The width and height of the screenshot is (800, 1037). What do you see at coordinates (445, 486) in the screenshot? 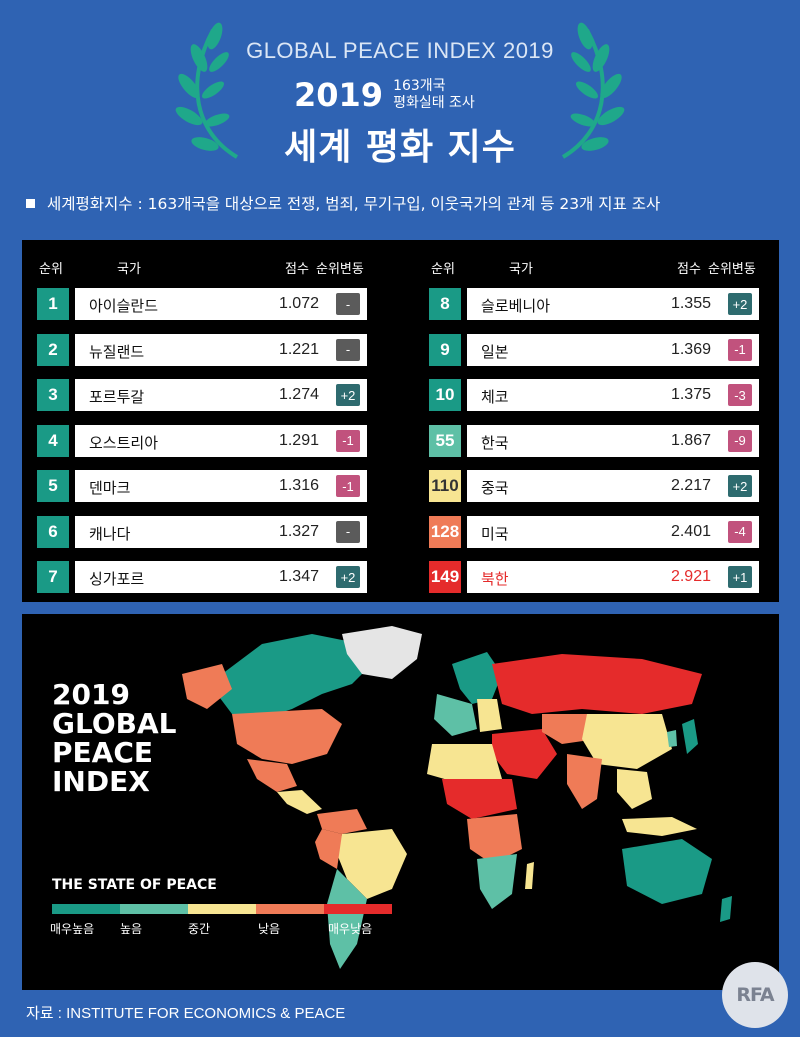
I see `rank-badge: 110` at bounding box center [445, 486].